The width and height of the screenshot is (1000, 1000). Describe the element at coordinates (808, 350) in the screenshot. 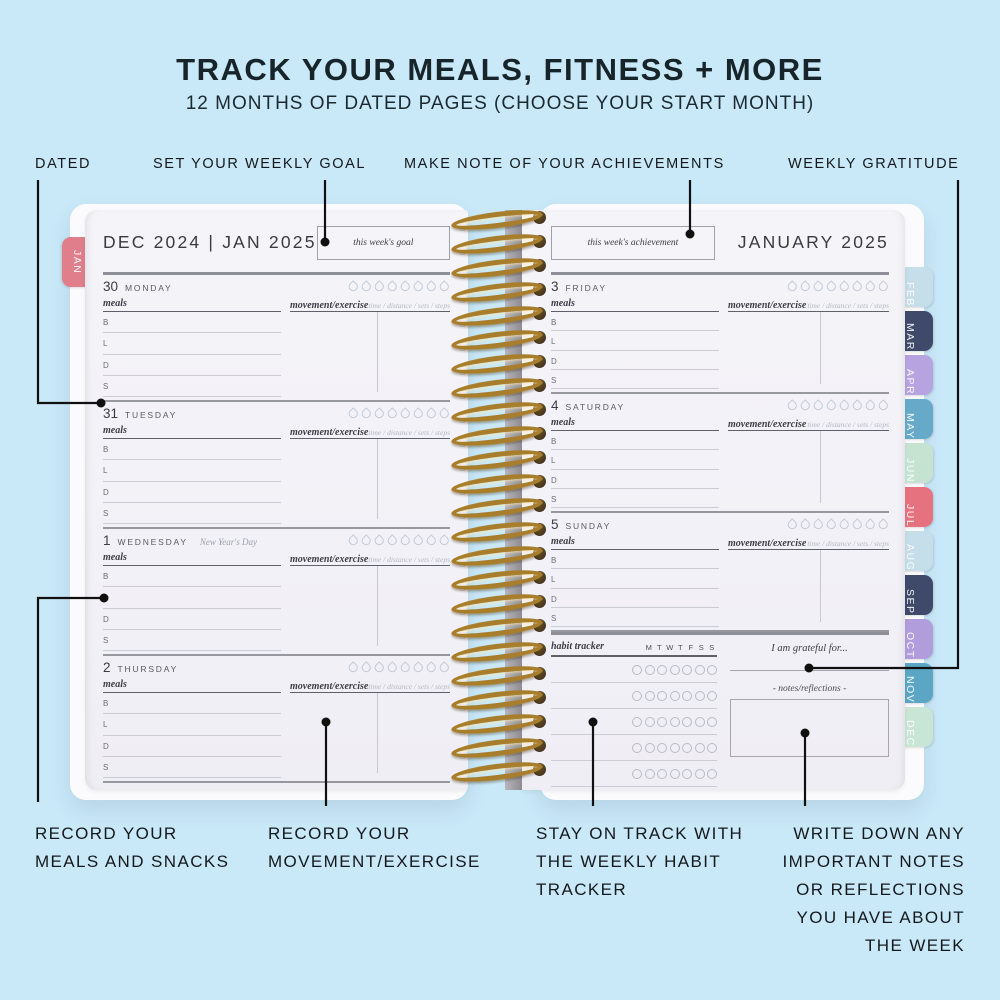

I see `movement-writing-area` at that location.